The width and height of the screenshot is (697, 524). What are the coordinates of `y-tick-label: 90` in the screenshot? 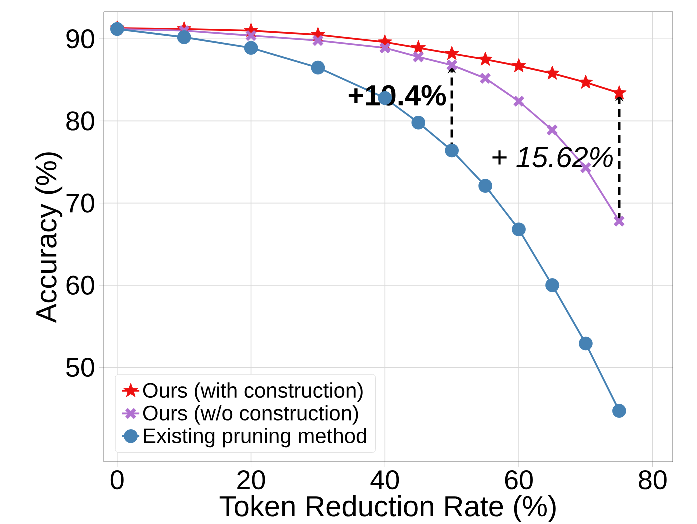 It's located at (80, 39).